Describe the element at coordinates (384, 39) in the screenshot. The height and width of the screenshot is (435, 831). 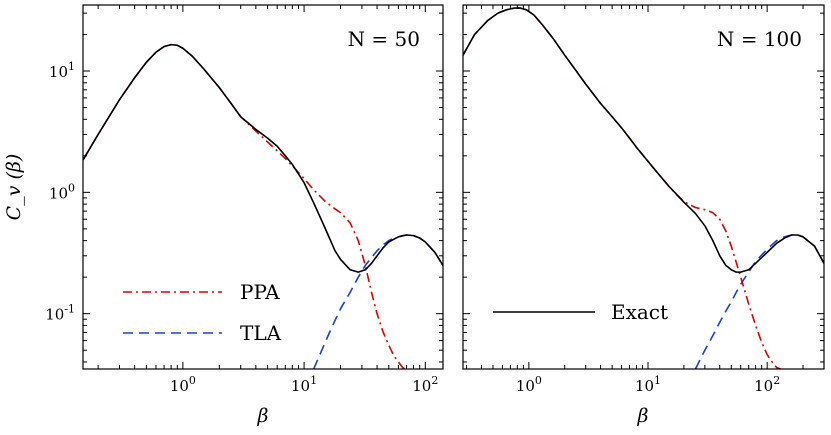
I see `annotation-n50: N = 50` at that location.